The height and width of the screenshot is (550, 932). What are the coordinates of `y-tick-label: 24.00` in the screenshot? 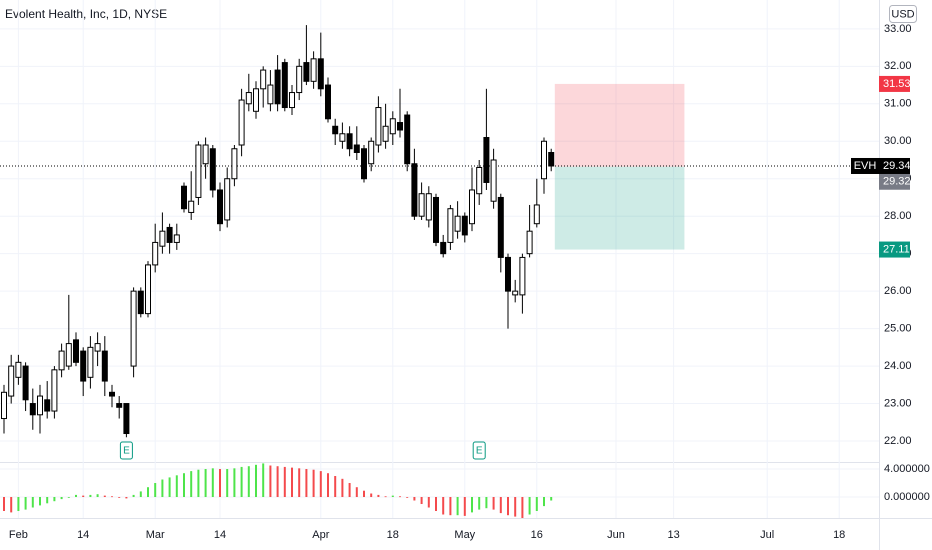 It's located at (898, 366).